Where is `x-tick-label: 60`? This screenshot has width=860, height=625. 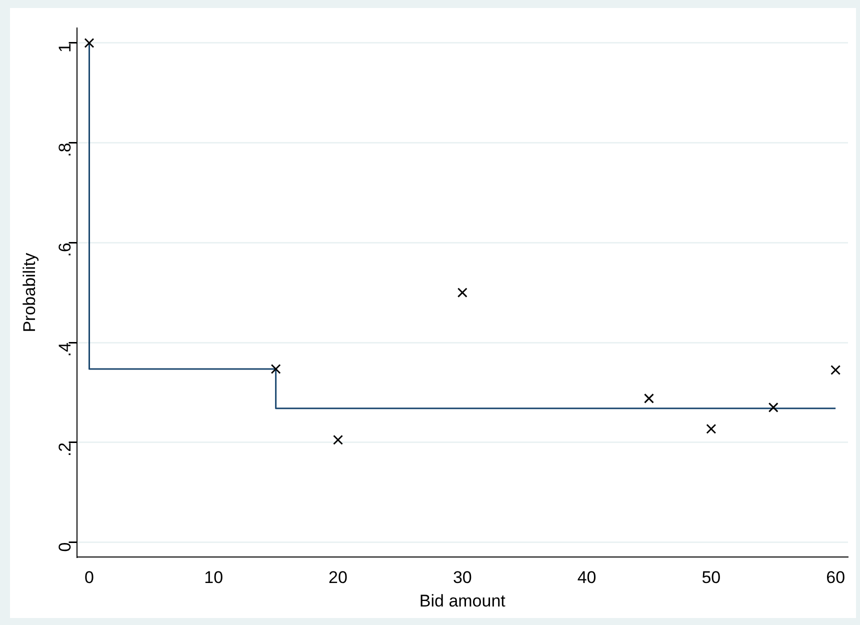
x-tick-label: 60 is located at coordinates (836, 578).